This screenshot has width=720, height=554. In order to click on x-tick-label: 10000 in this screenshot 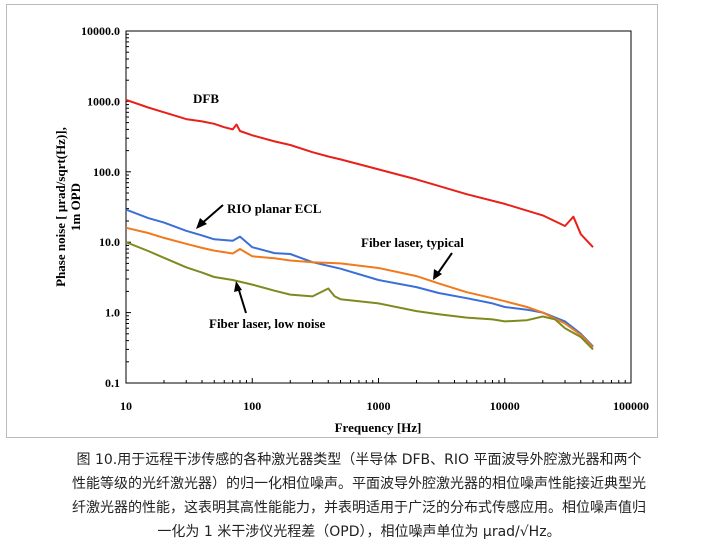, I will do `click(505, 406)`.